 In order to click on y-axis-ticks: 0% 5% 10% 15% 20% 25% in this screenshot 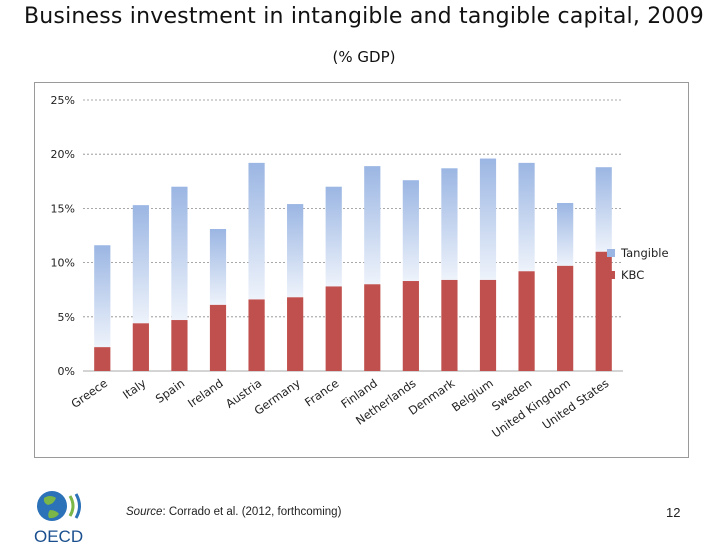, I will do `click(63, 236)`.